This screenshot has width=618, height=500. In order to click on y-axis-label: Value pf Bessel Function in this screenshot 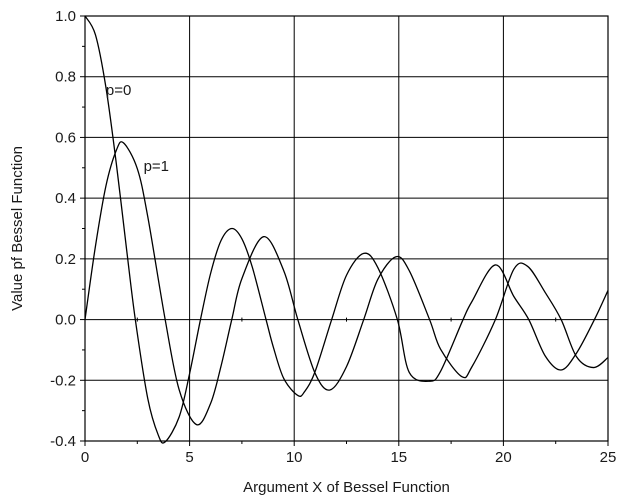, I will do `click(17, 228)`.